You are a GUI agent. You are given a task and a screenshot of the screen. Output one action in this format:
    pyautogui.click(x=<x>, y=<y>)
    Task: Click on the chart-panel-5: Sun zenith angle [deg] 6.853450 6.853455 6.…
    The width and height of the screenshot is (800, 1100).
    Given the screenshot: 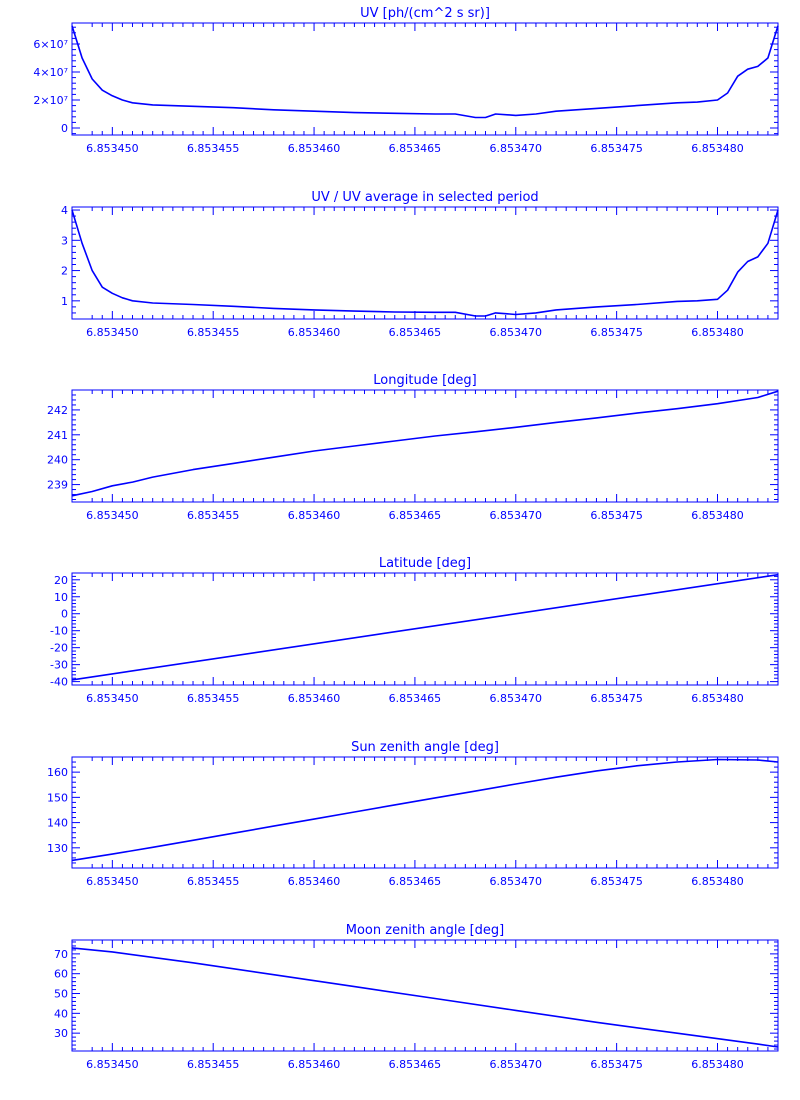 What is the action you would take?
    pyautogui.click(x=413, y=814)
    